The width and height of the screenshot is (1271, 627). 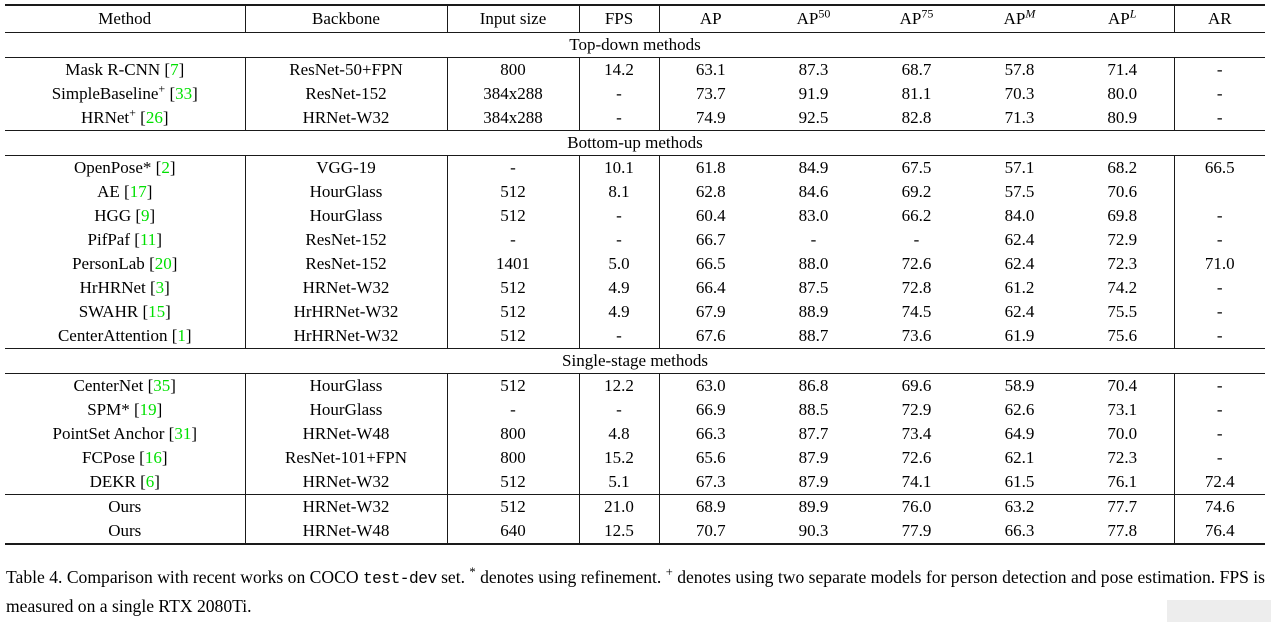 What do you see at coordinates (453, 577) in the screenshot?
I see `caption-text-2: set.` at bounding box center [453, 577].